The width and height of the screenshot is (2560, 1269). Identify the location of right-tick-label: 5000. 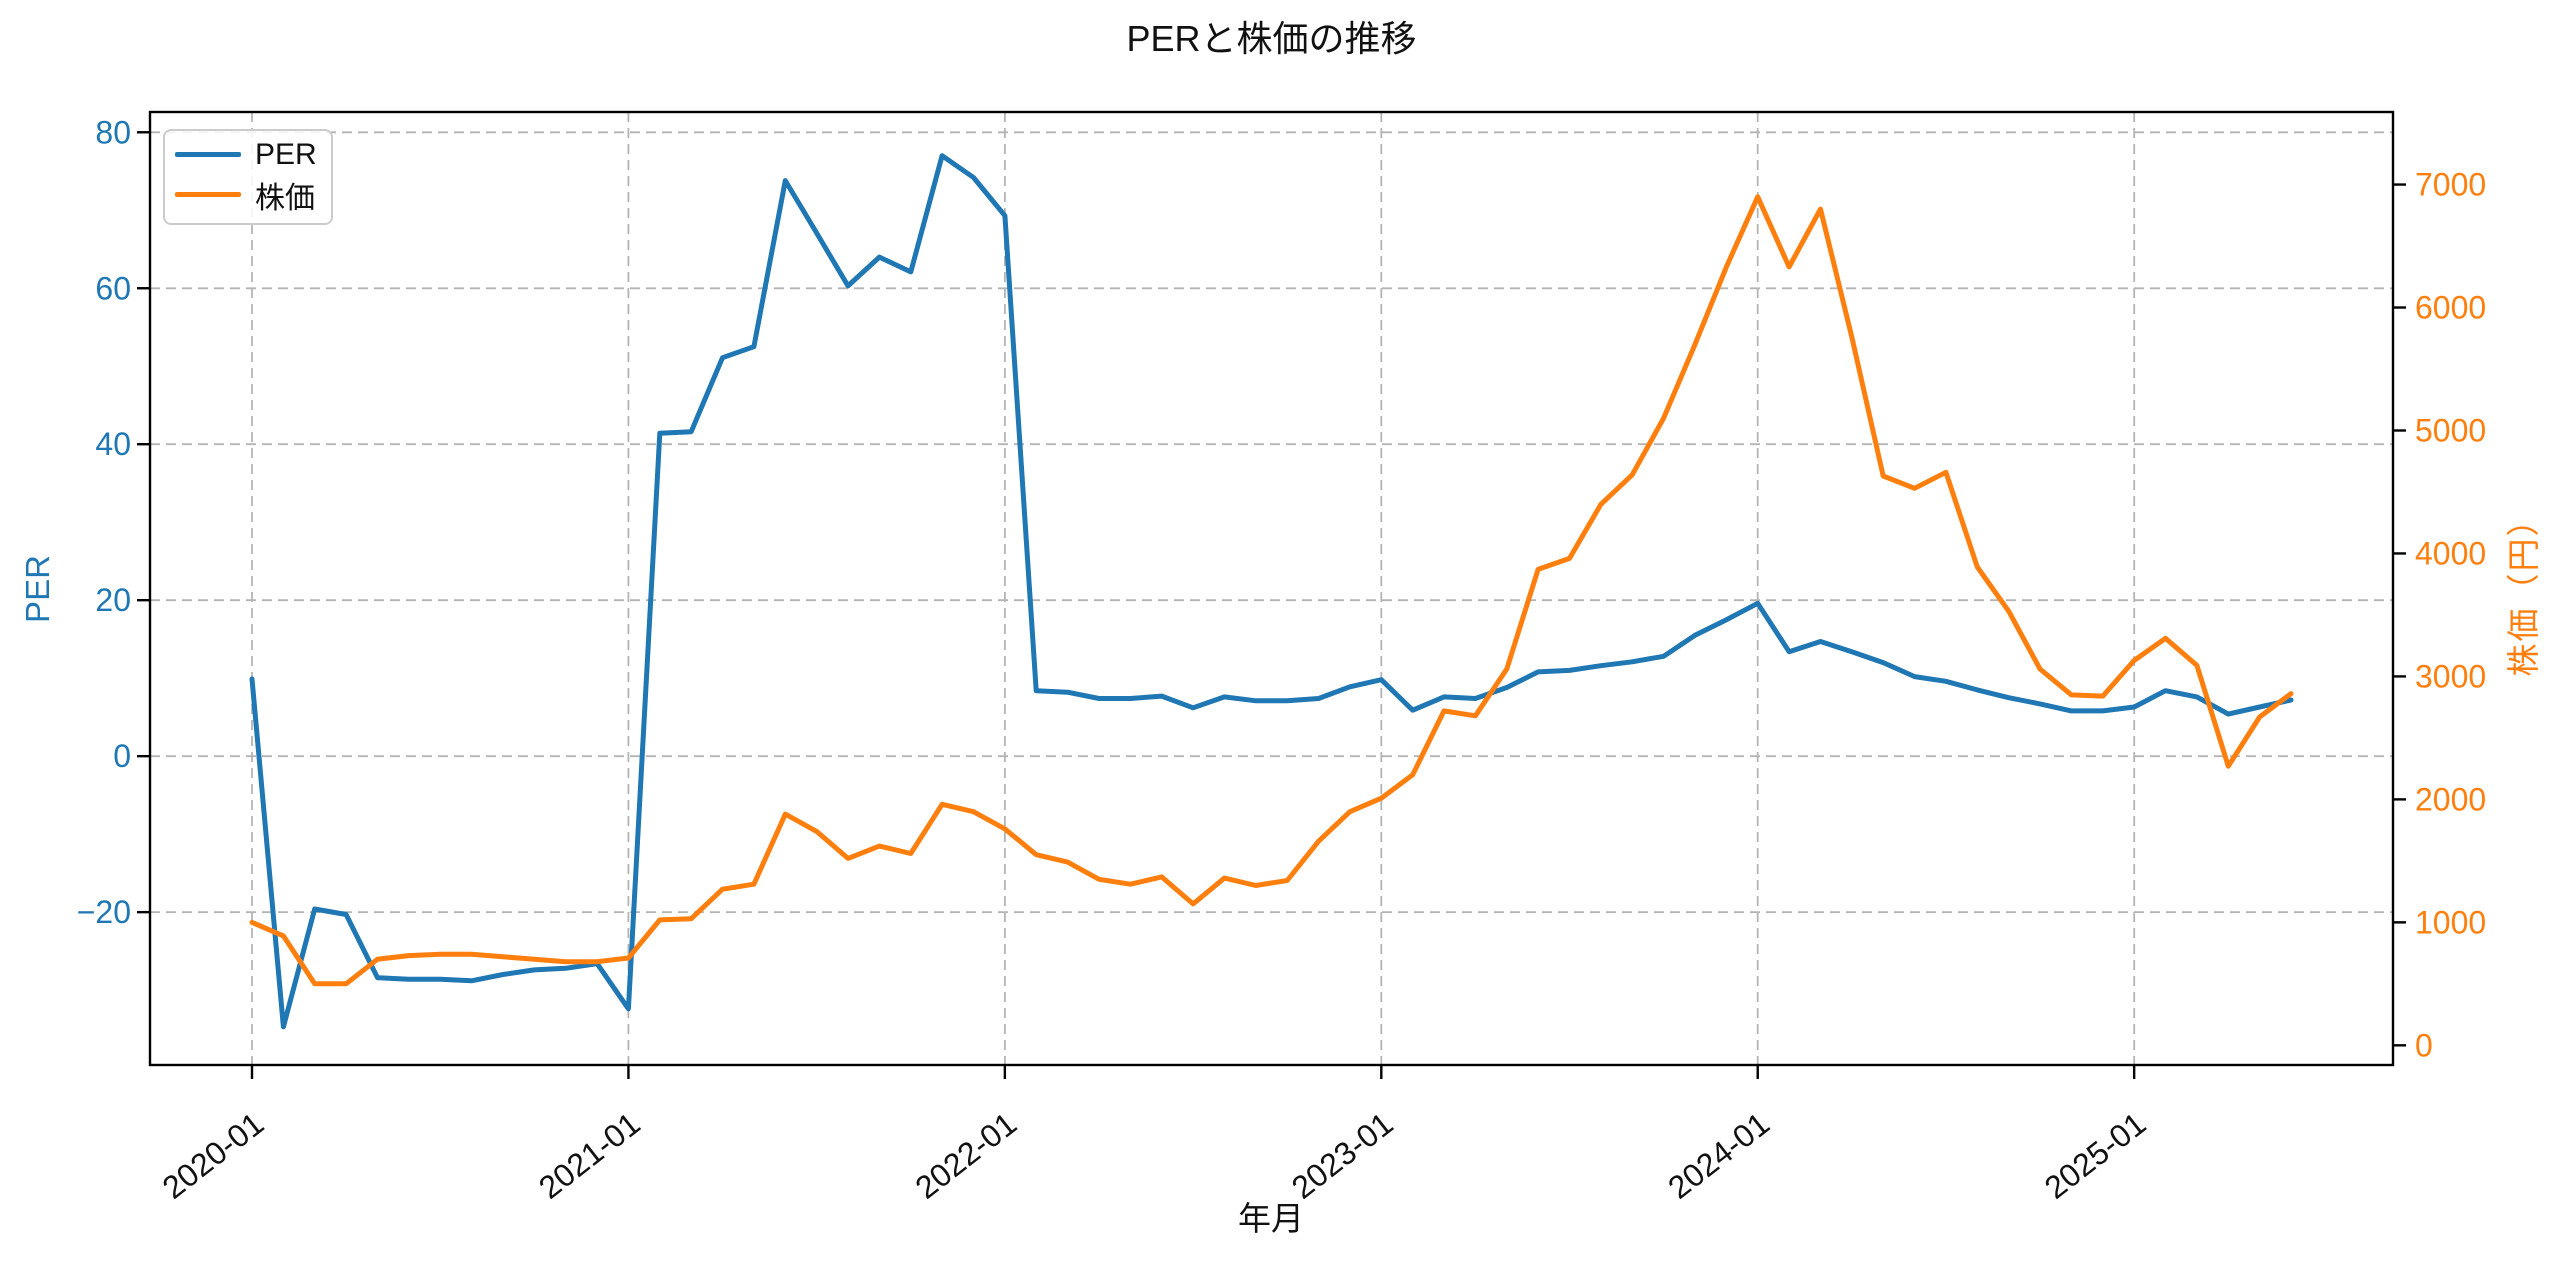
(2450, 430).